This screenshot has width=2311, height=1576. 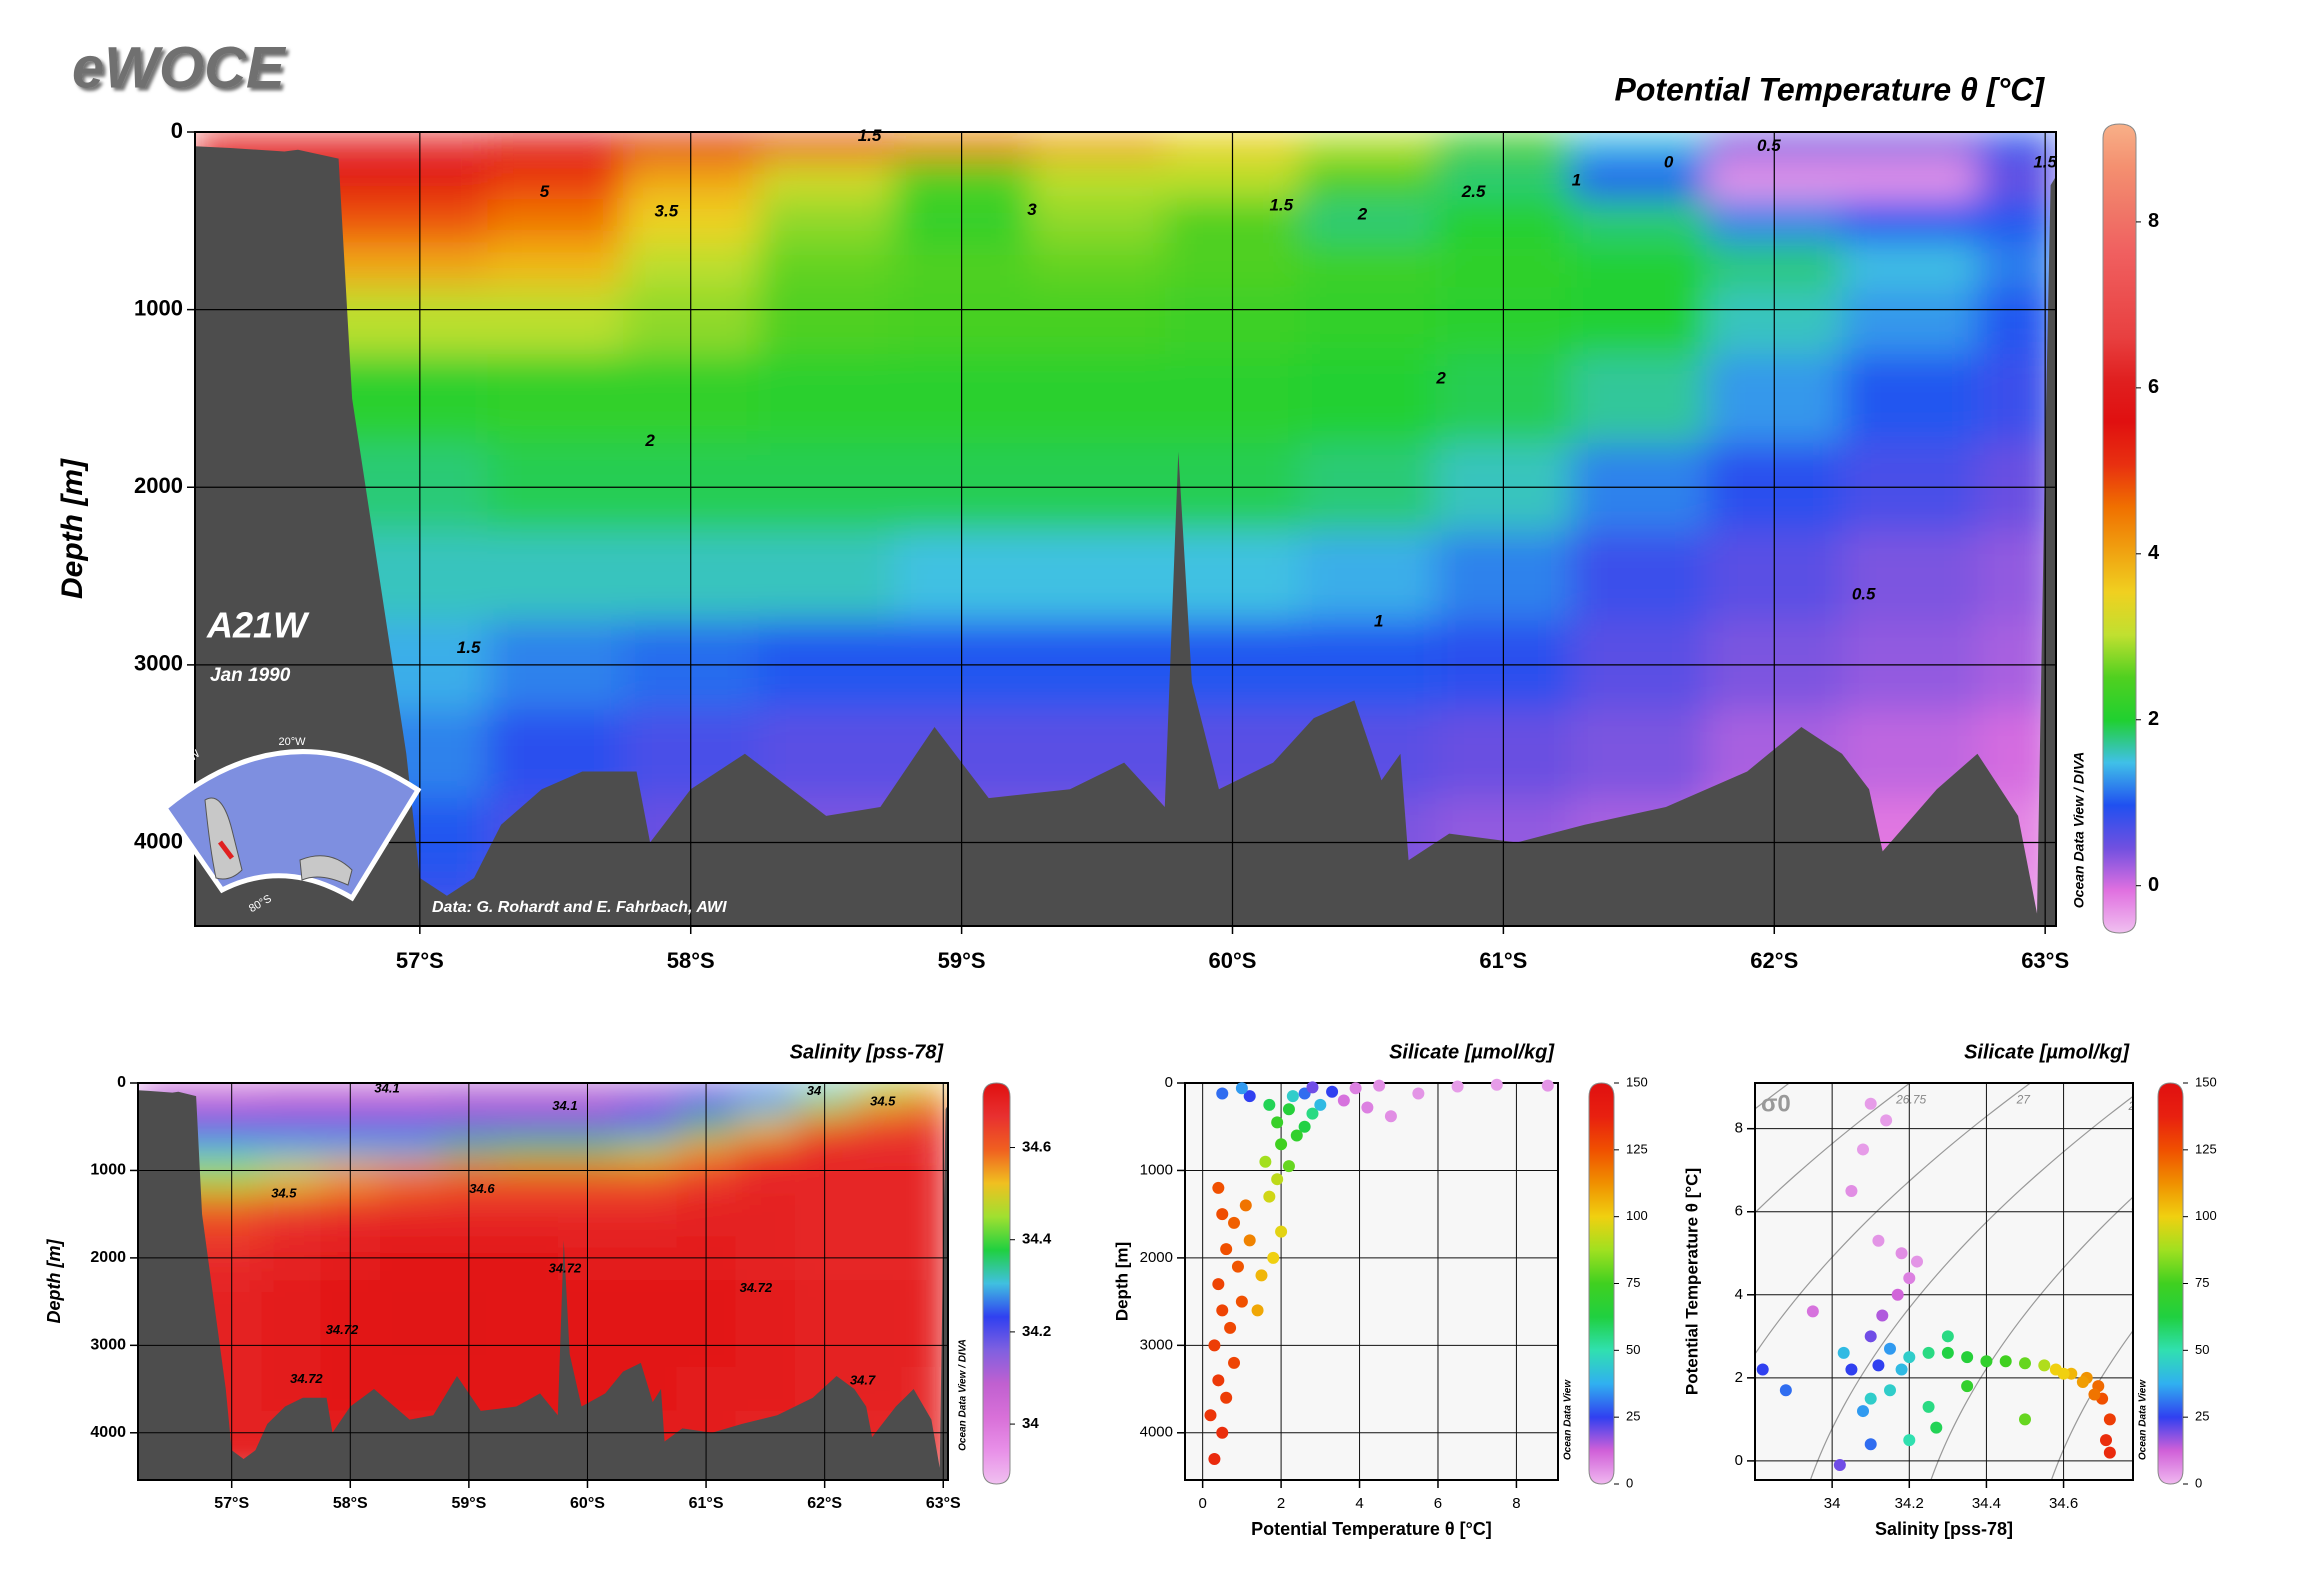 I want to click on contour-label: 1, so click(x=1576, y=179).